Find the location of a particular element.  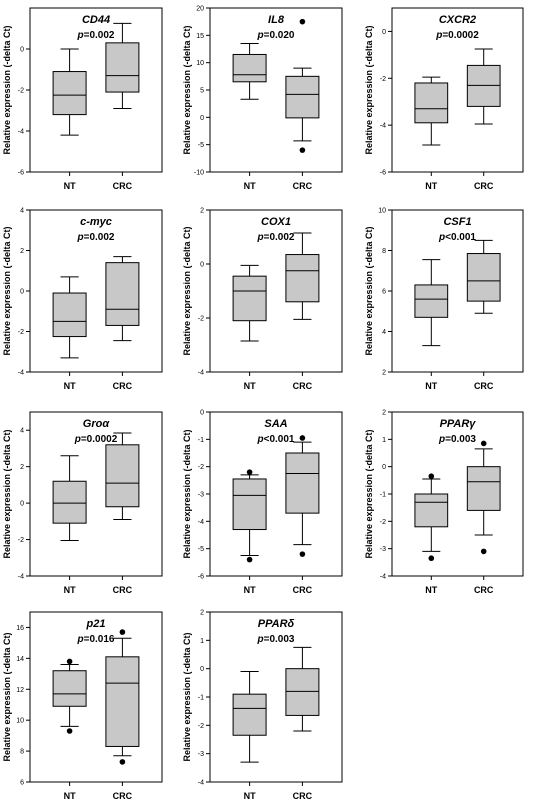

p-value-text: =0.016 is located at coordinates (99, 639).